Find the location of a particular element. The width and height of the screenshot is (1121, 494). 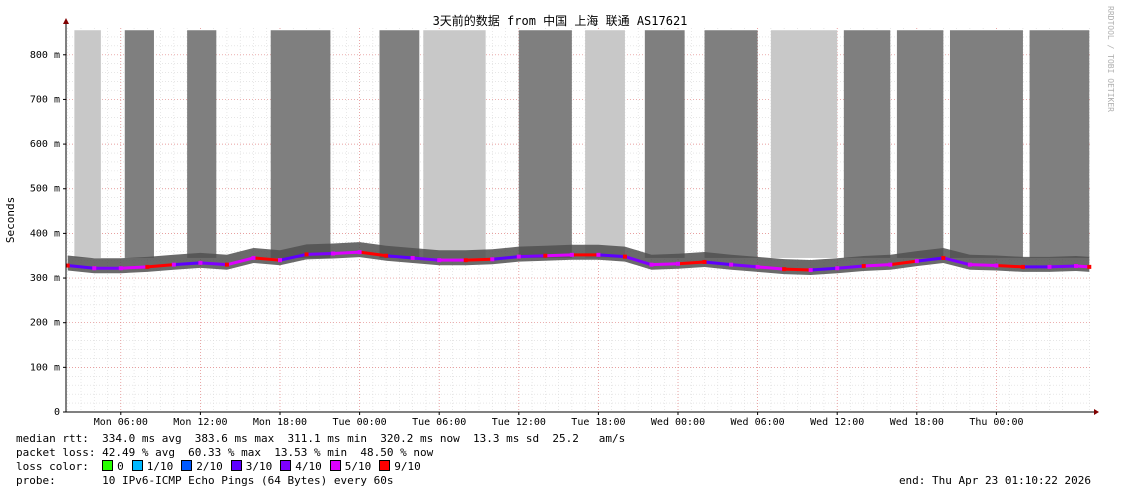

loss-color-legend: loss color: 0 1/10 2/10 3/10 4/10 5/10 9/10 is located at coordinates (222, 467).